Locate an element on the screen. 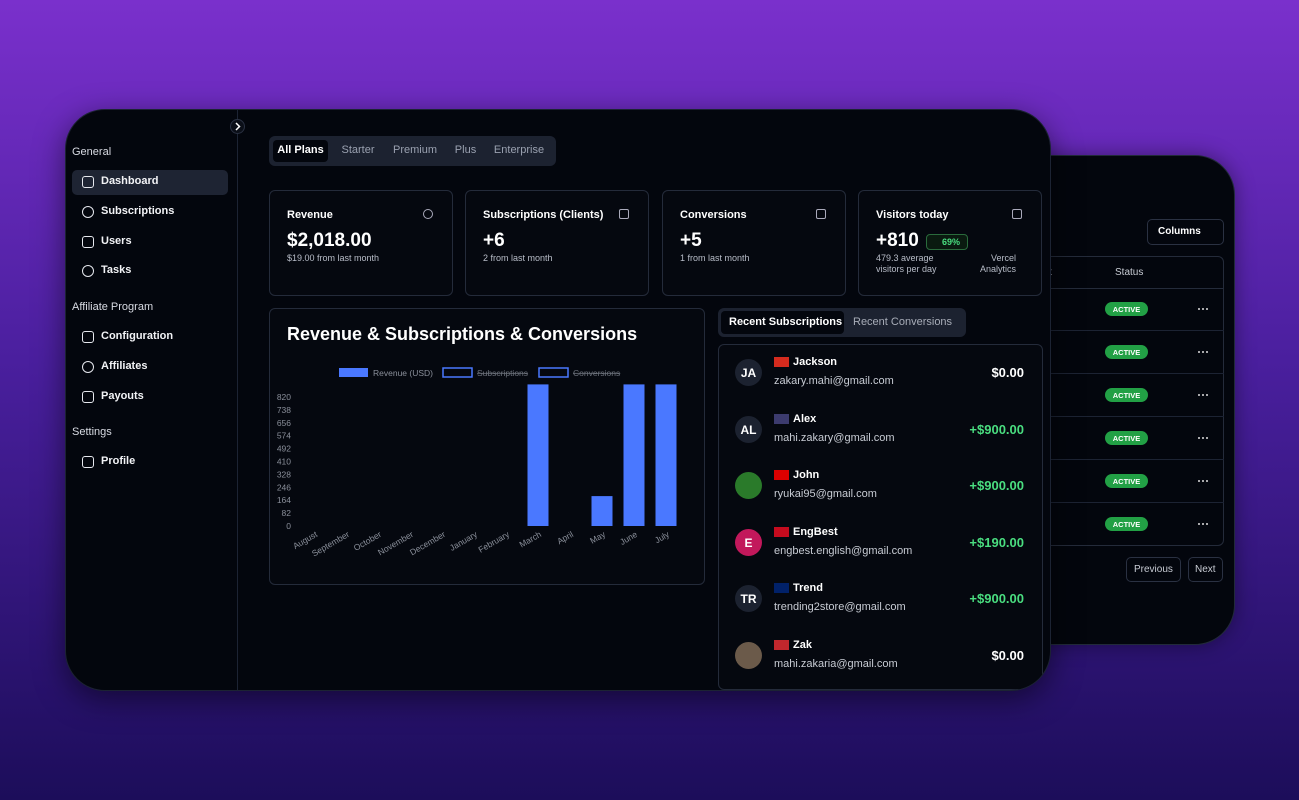  stat-value: +810 is located at coordinates (897, 240).